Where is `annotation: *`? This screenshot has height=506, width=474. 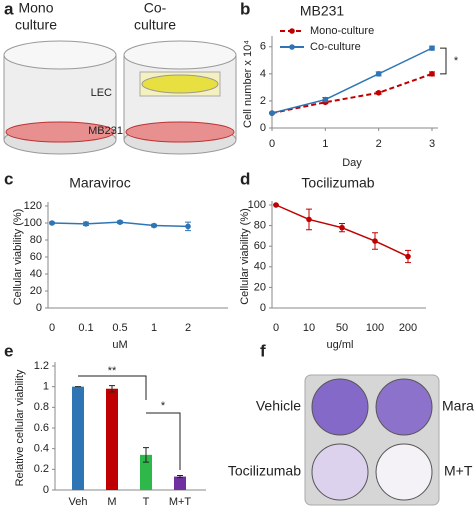 annotation: * is located at coordinates (456, 61).